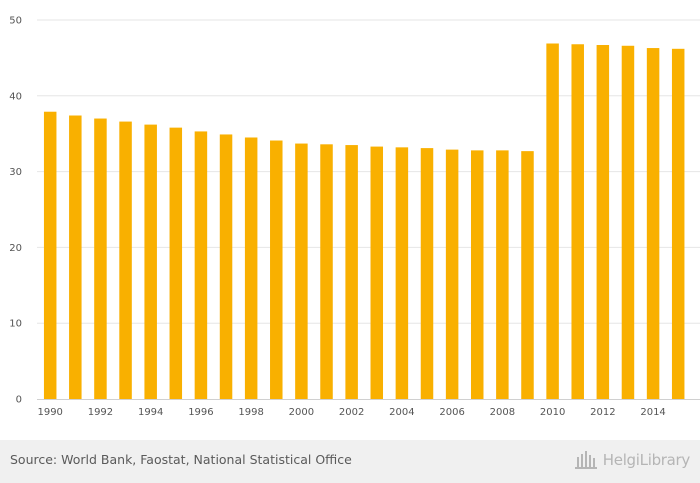  Describe the element at coordinates (401, 412) in the screenshot. I see `x-tick-label: 2004` at that location.